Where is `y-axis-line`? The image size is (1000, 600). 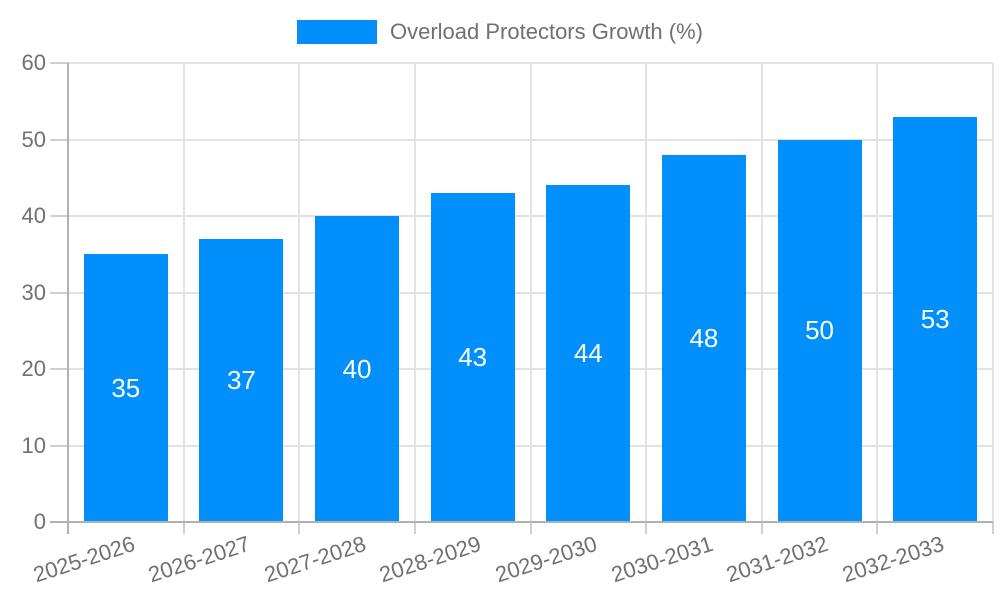 y-axis-line is located at coordinates (68, 298).